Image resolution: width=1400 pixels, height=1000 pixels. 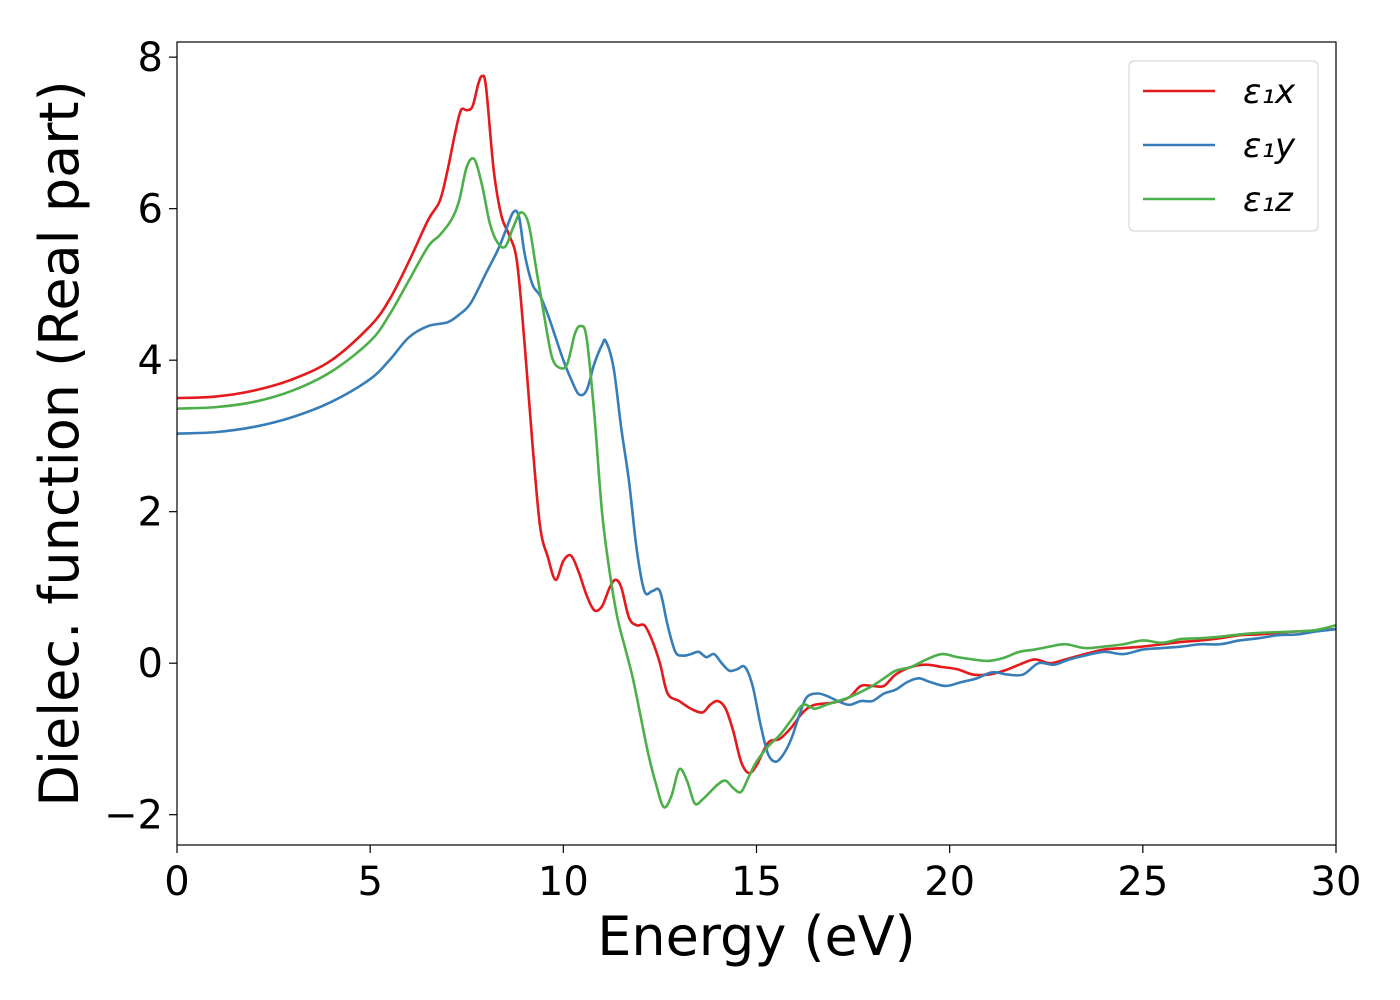 What do you see at coordinates (949, 882) in the screenshot?
I see `x-tick-label: 20` at bounding box center [949, 882].